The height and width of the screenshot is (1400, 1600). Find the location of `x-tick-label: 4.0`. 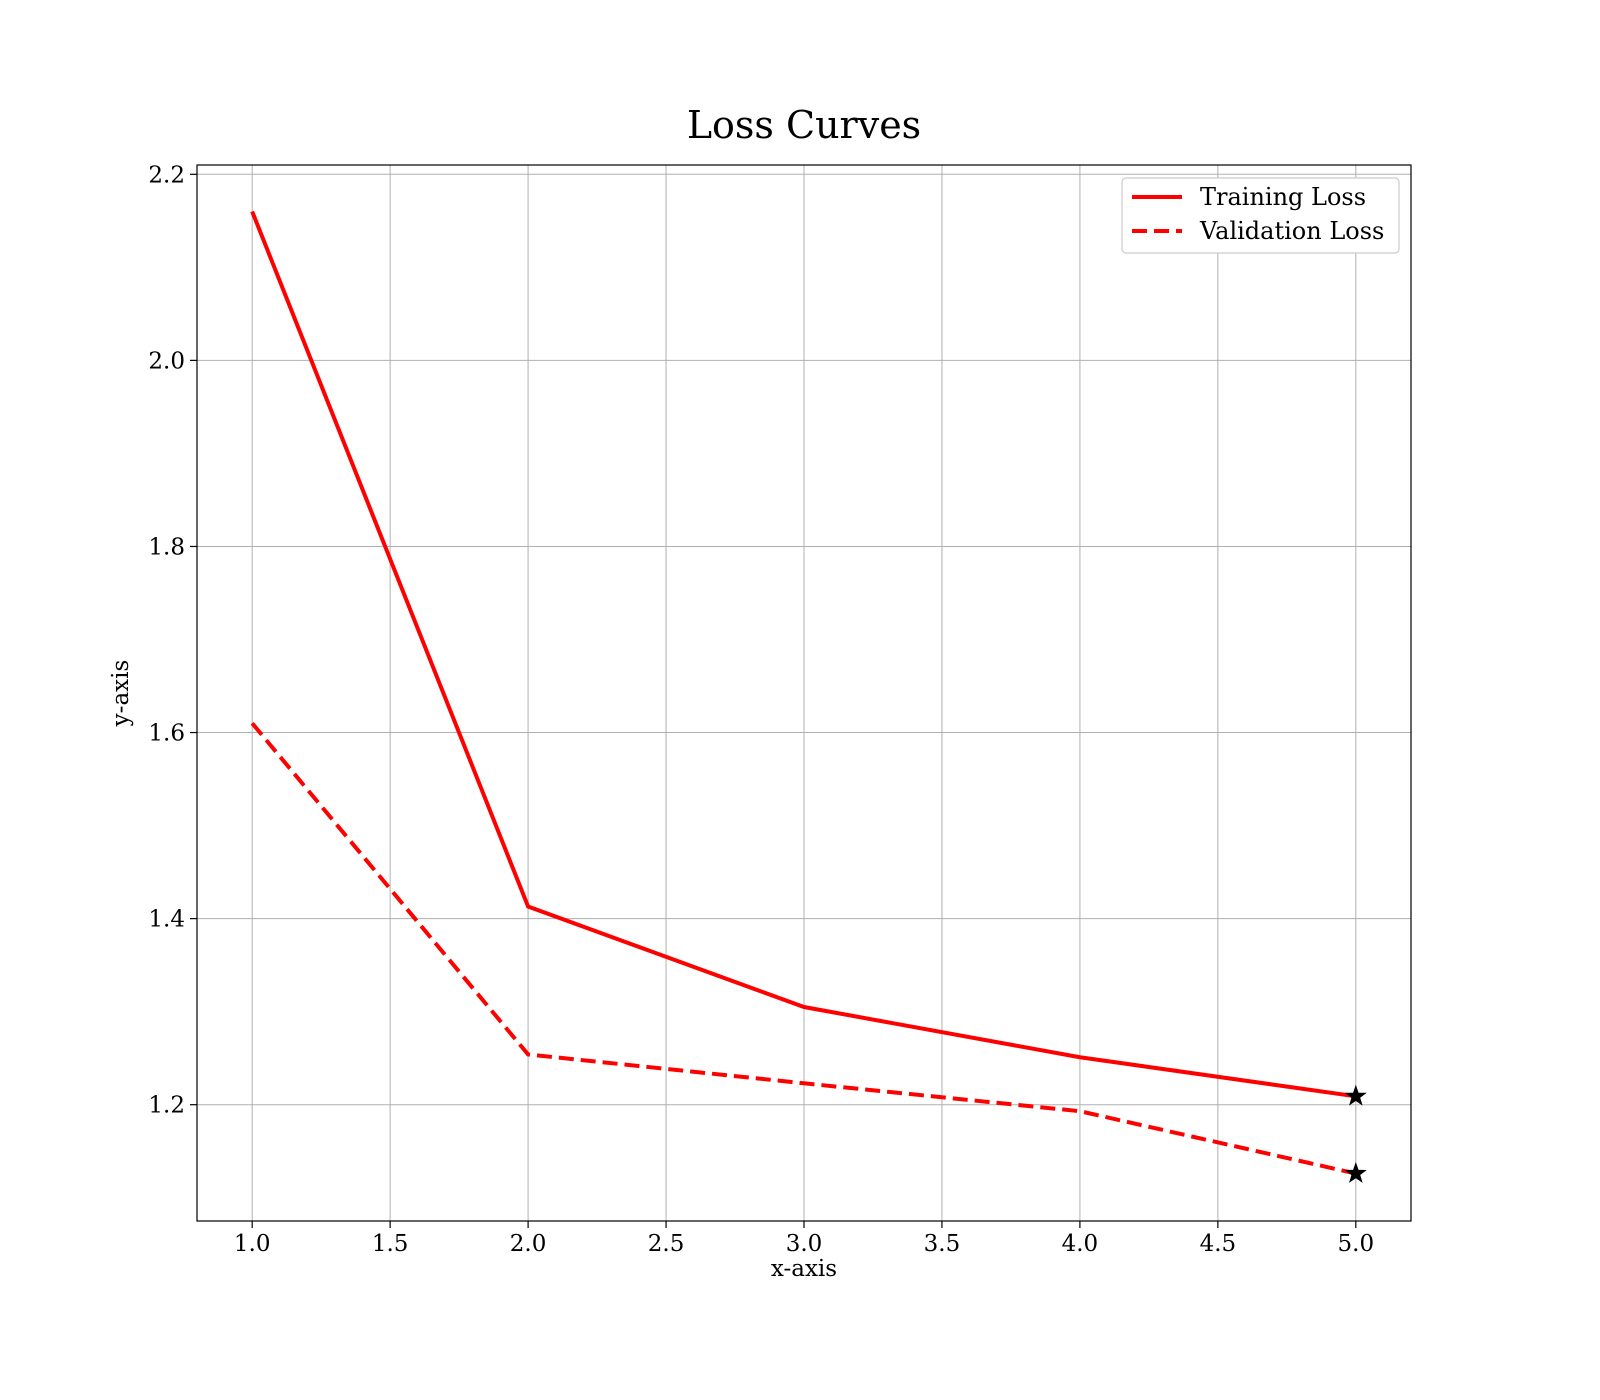

x-tick-label: 4.0 is located at coordinates (1080, 1244).